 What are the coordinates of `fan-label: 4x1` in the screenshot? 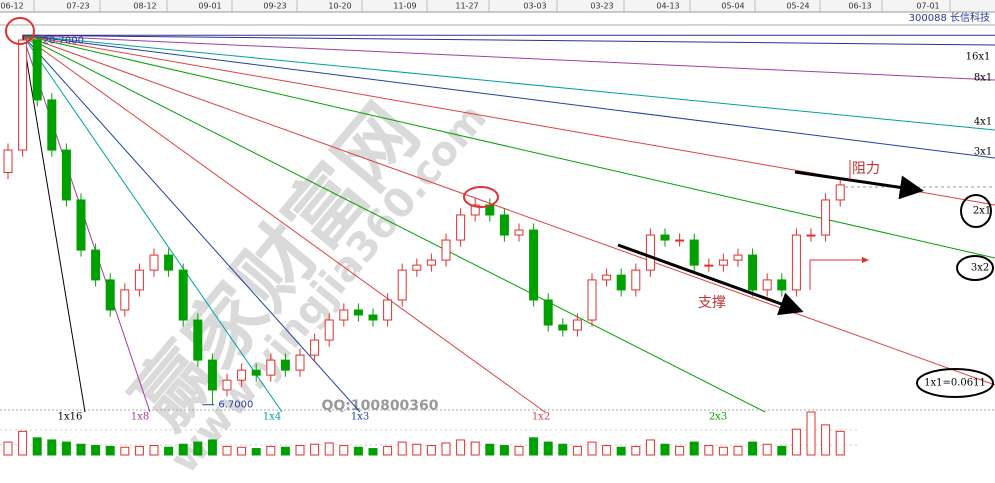 It's located at (983, 122).